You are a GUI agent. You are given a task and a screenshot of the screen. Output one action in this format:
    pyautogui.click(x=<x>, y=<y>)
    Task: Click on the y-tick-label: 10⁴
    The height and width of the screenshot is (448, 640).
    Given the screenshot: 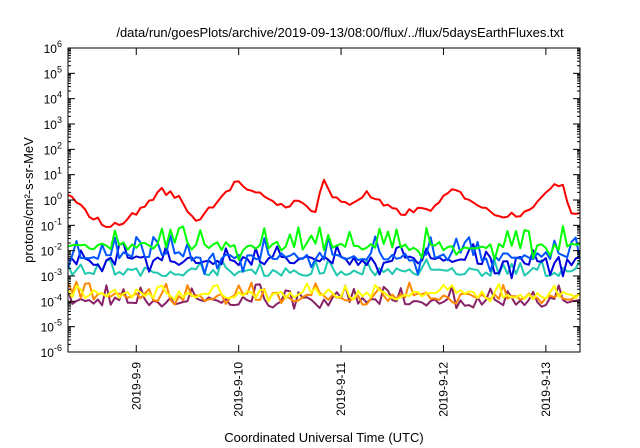 What is the action you would take?
    pyautogui.click(x=53, y=98)
    